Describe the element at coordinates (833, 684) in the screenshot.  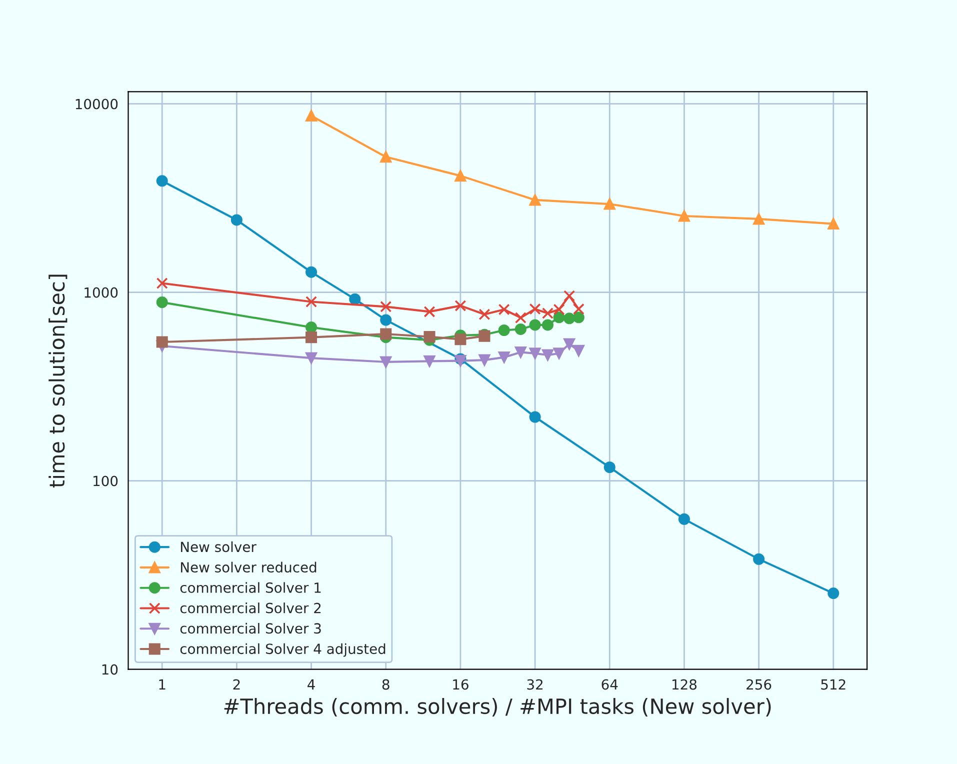
I see `x-tick-label: 512` at that location.